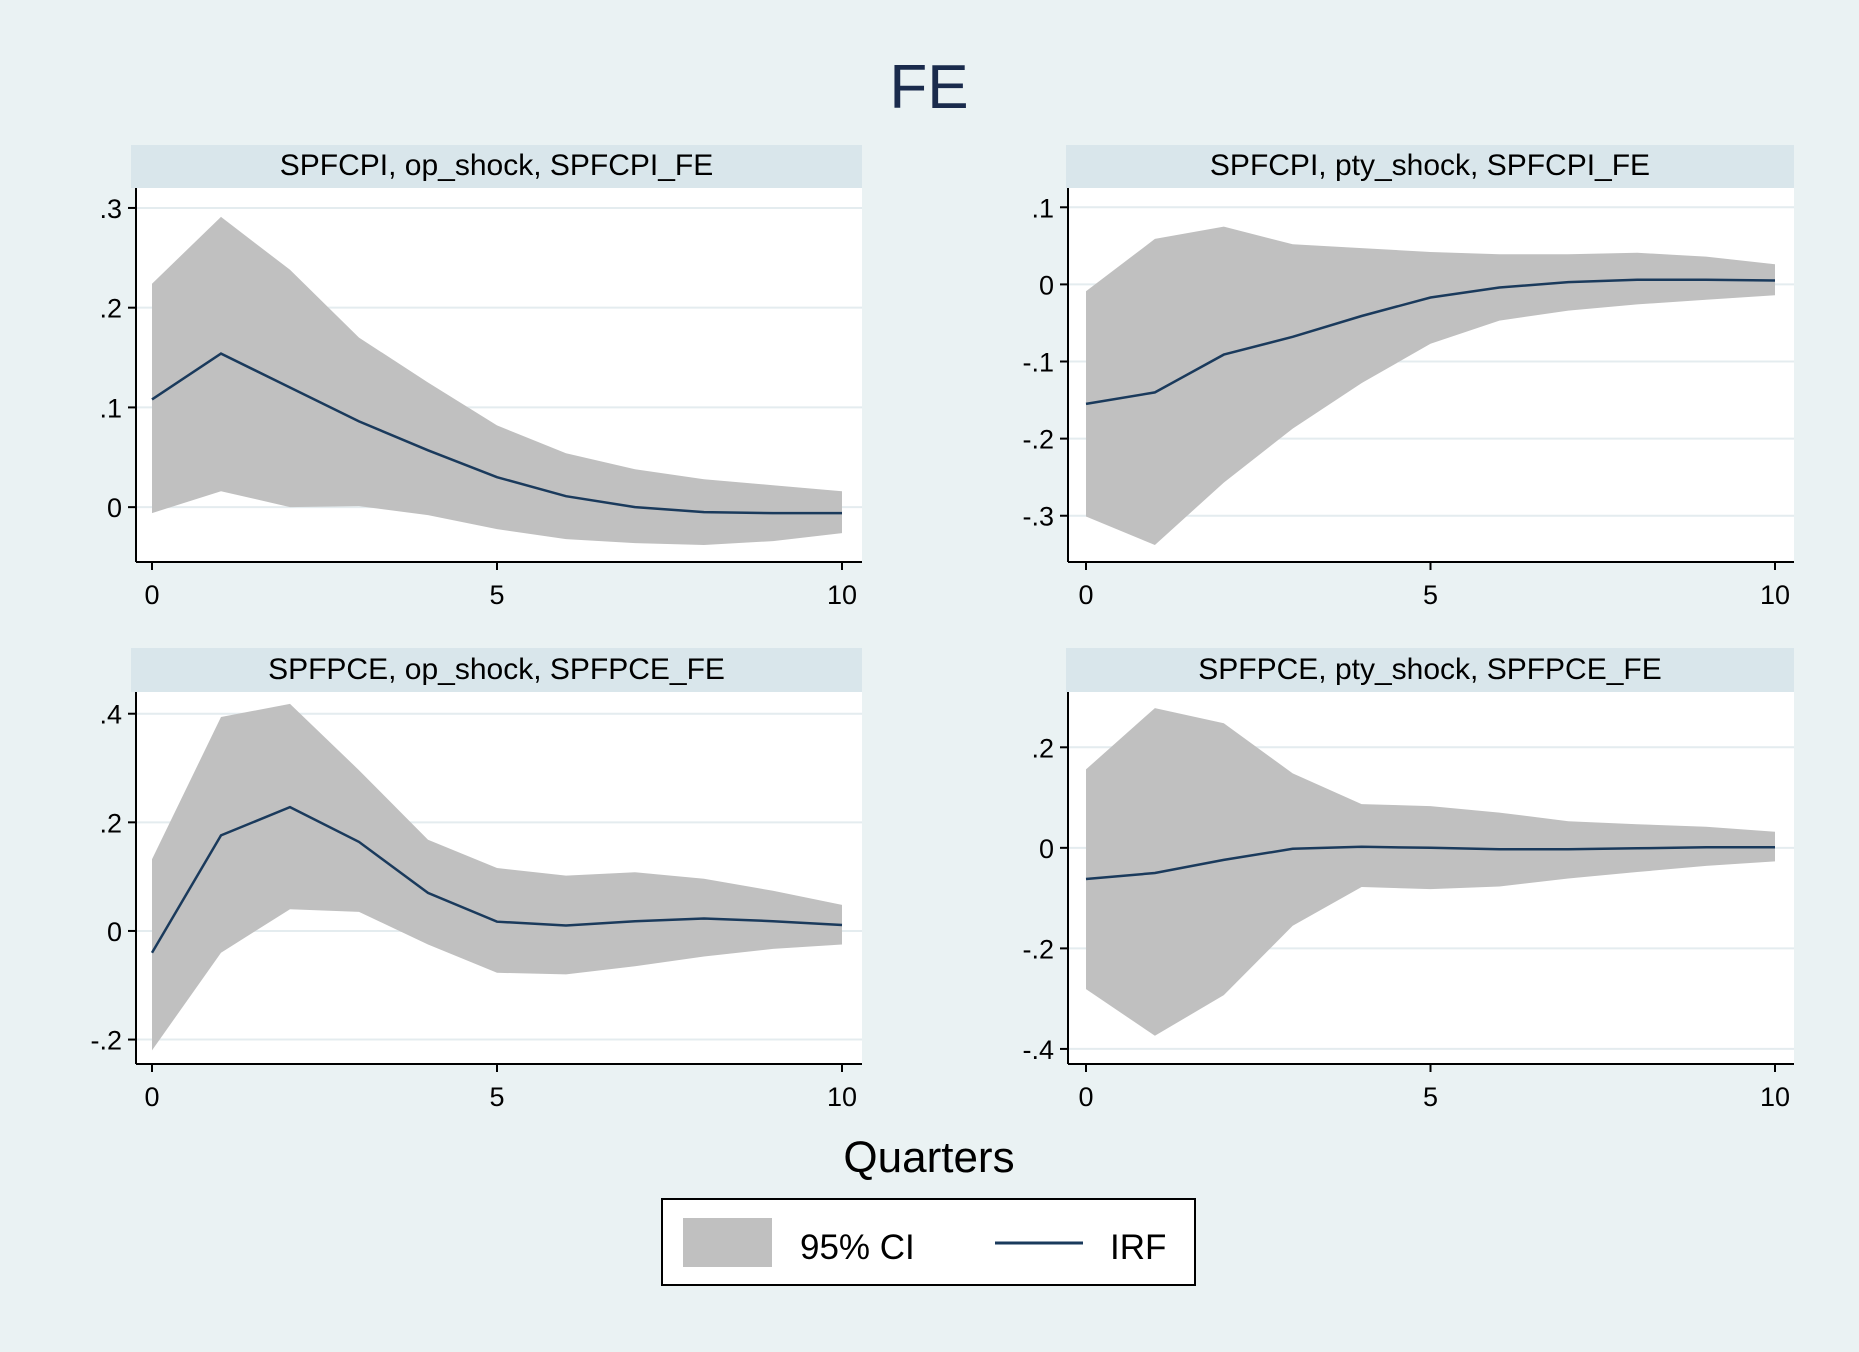 Image resolution: width=1859 pixels, height=1352 pixels. I want to click on panel-title: SPFCPI, pty_shock, SPFCPI_FE, so click(1430, 165).